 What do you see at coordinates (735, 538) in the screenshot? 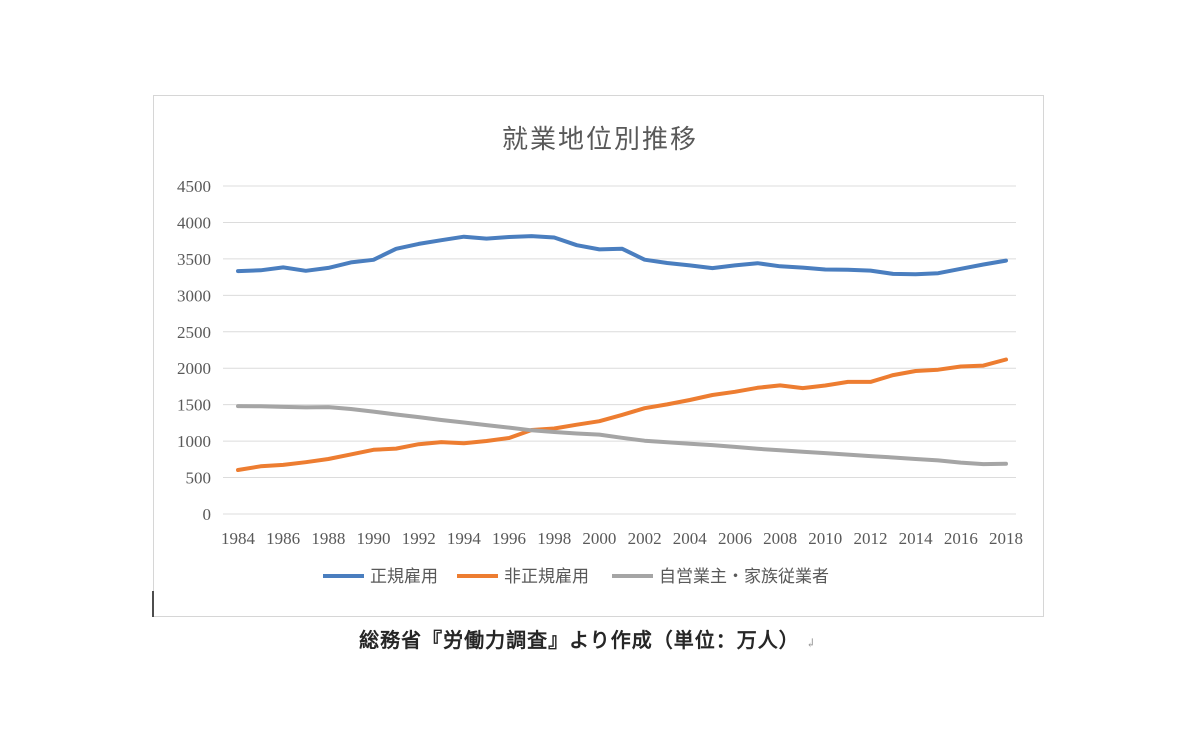
I see `x-tick-label: 2006` at bounding box center [735, 538].